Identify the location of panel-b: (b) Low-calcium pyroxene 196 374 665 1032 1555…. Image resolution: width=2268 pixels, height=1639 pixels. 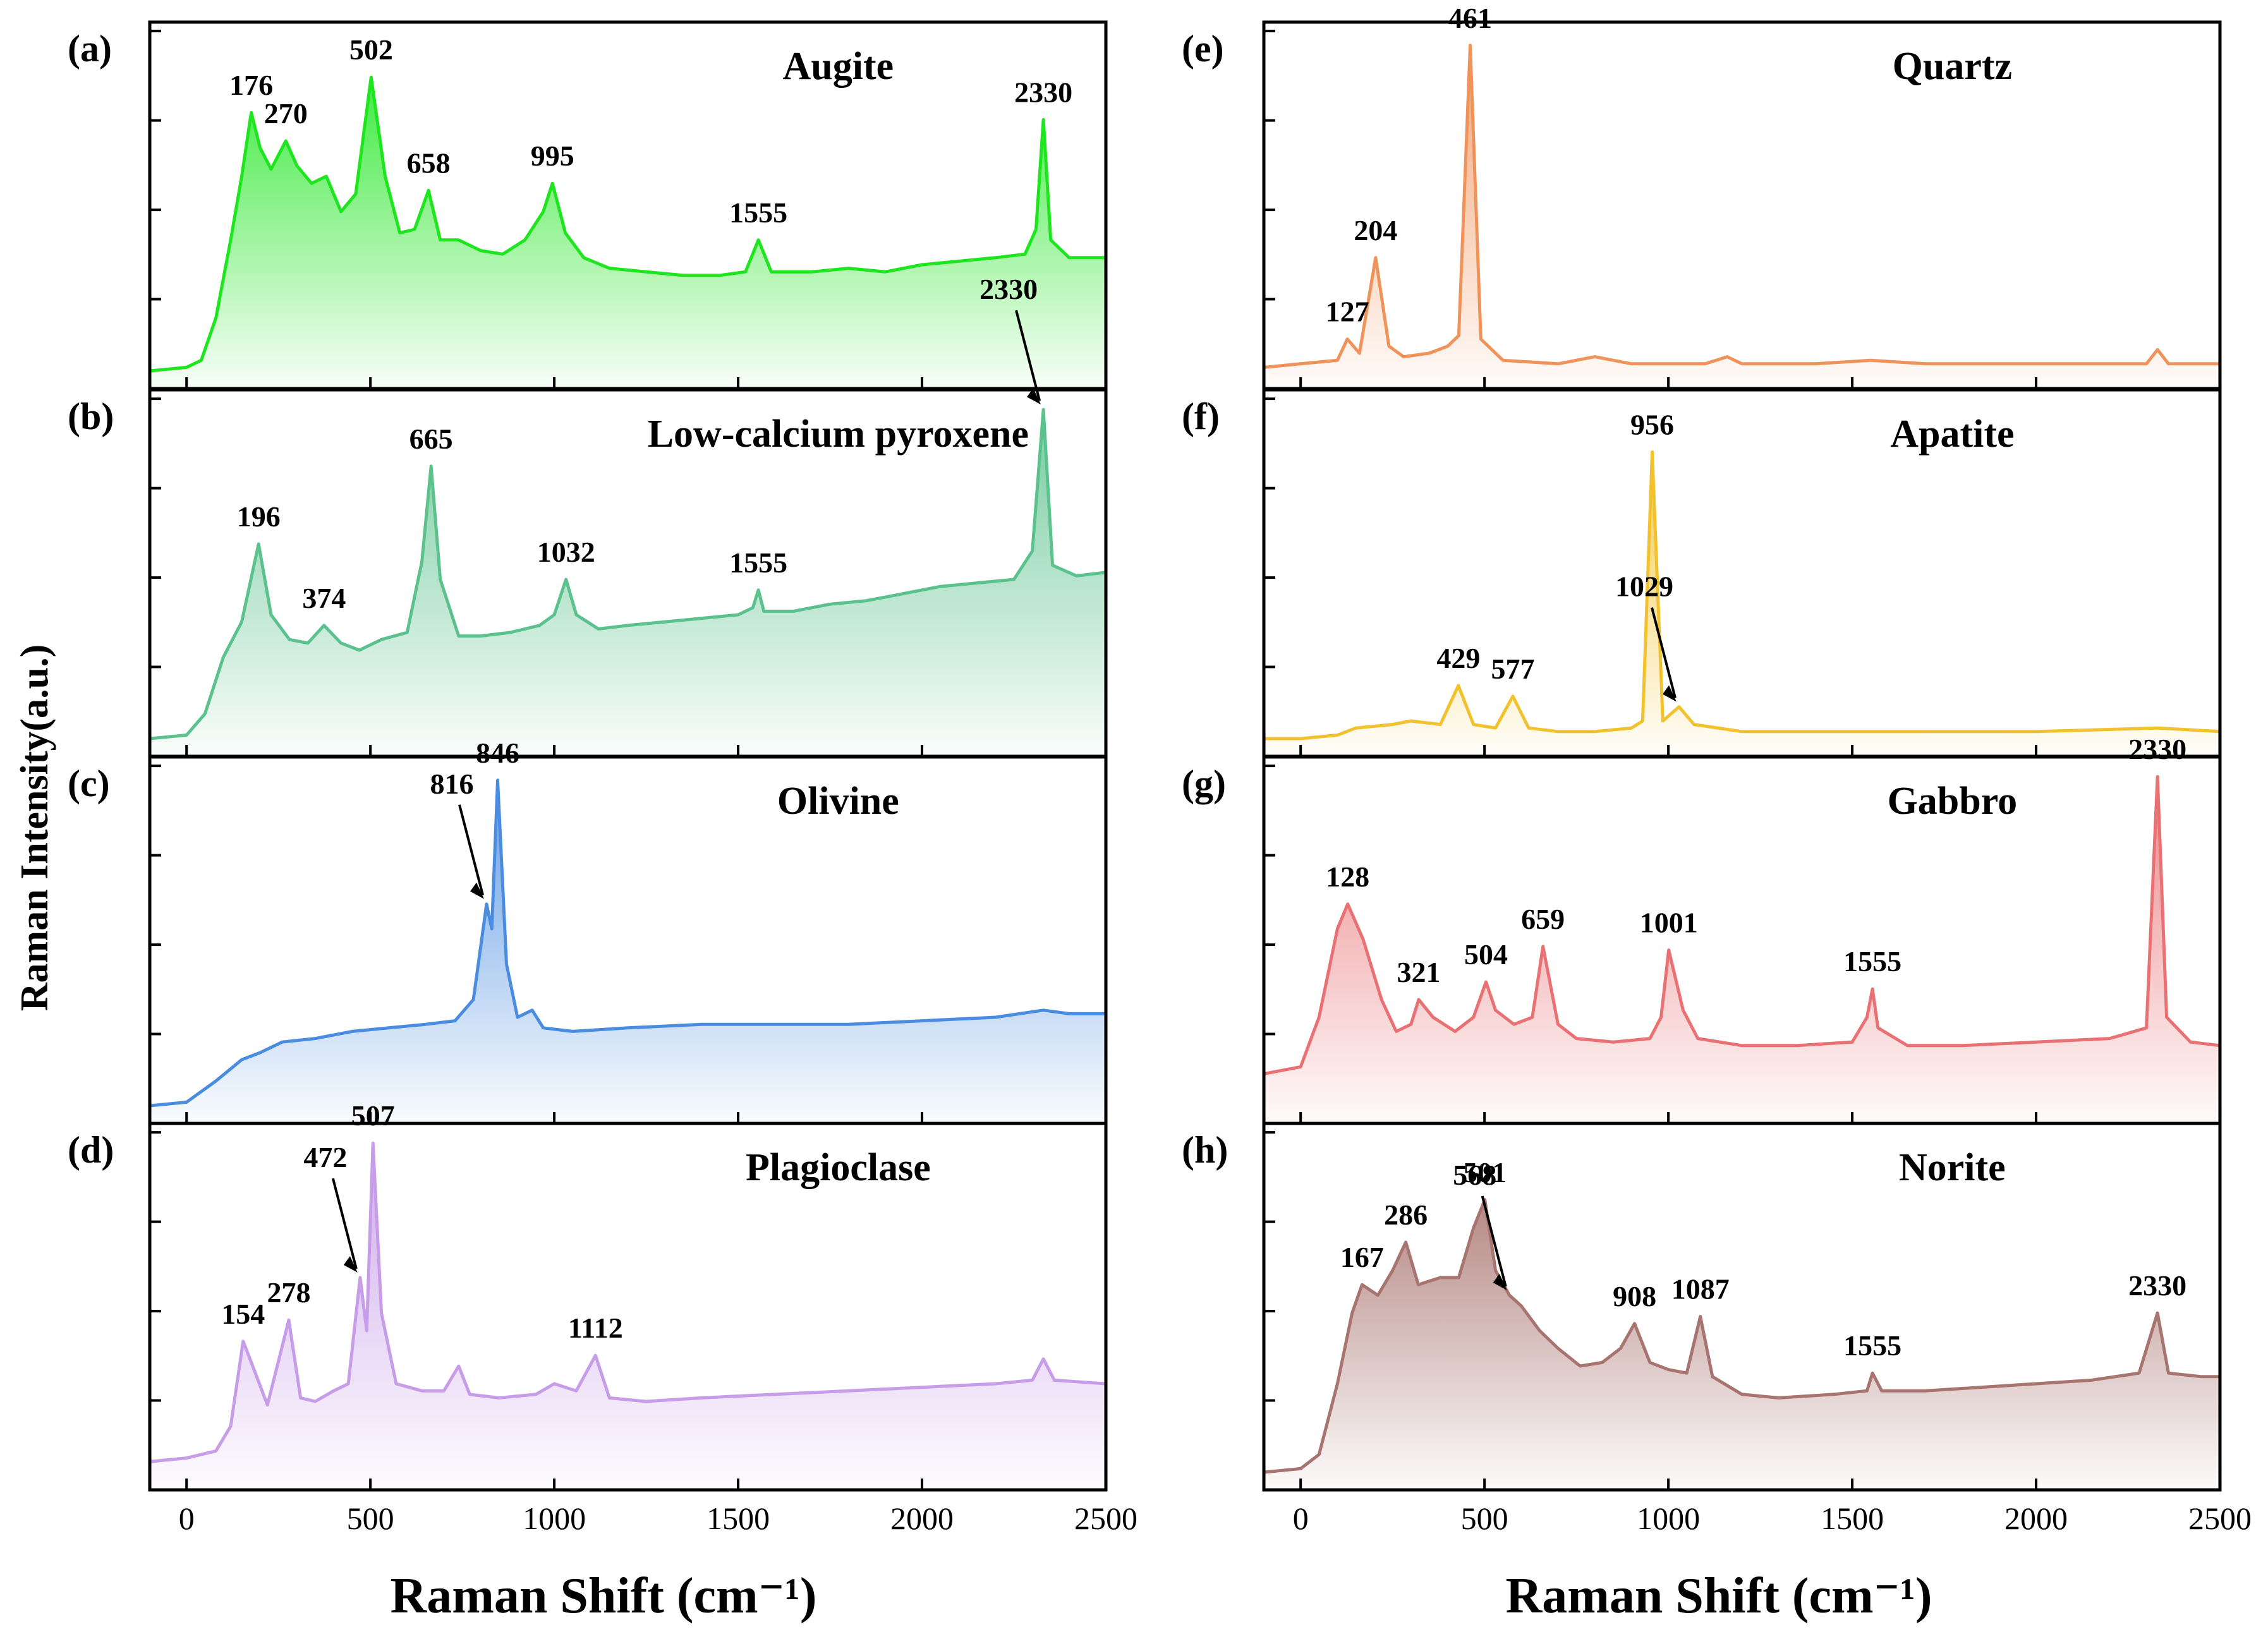
(588, 515).